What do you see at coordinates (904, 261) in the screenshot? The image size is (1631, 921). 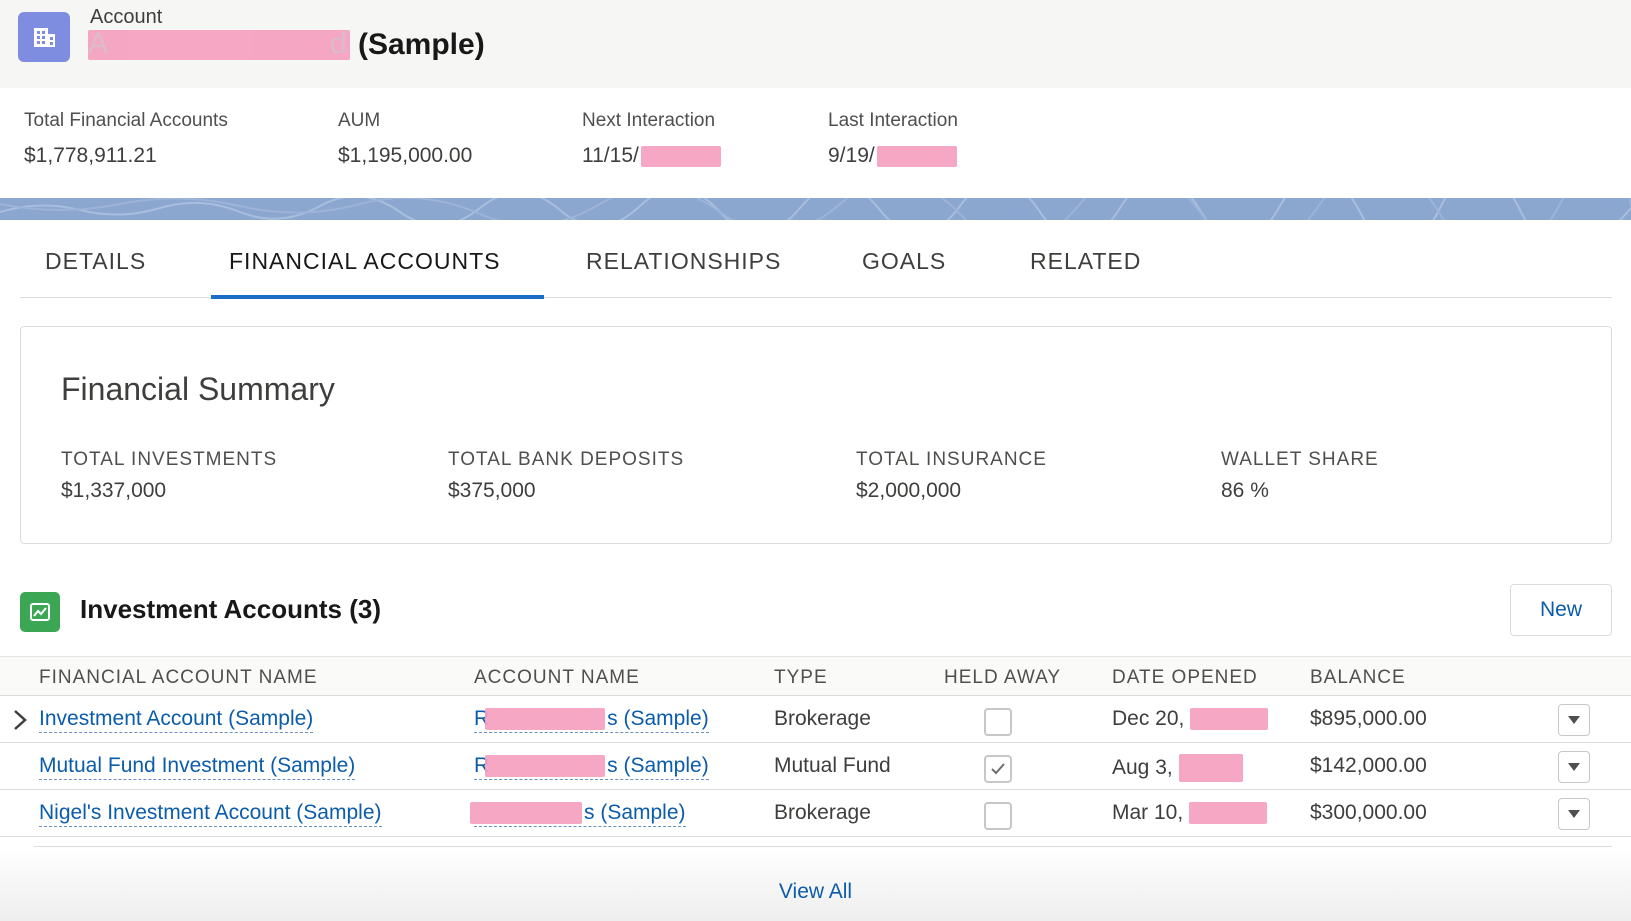 I see `tab-goals: GOALS` at bounding box center [904, 261].